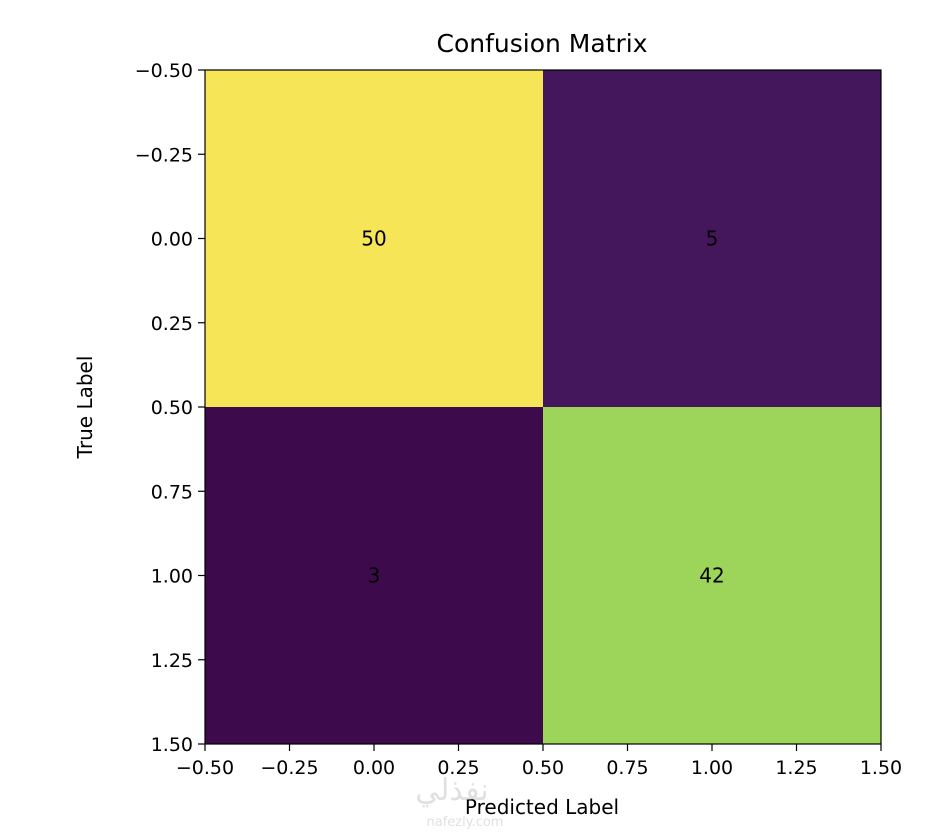  I want to click on x-tick-label: 0.00, so click(374, 768).